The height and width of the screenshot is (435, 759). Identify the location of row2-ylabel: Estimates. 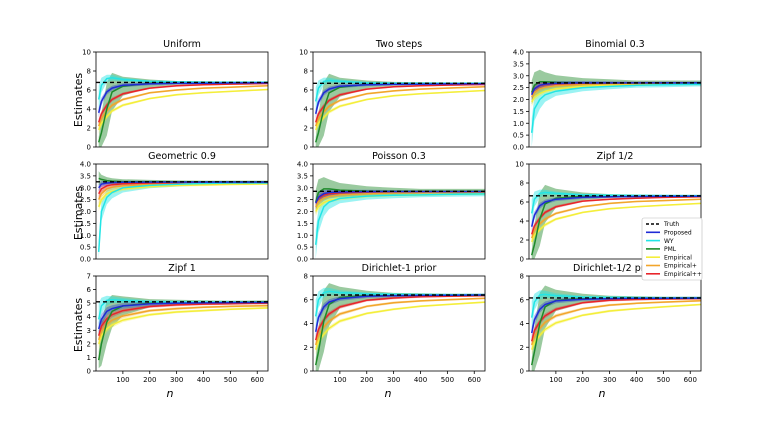
(78, 213).